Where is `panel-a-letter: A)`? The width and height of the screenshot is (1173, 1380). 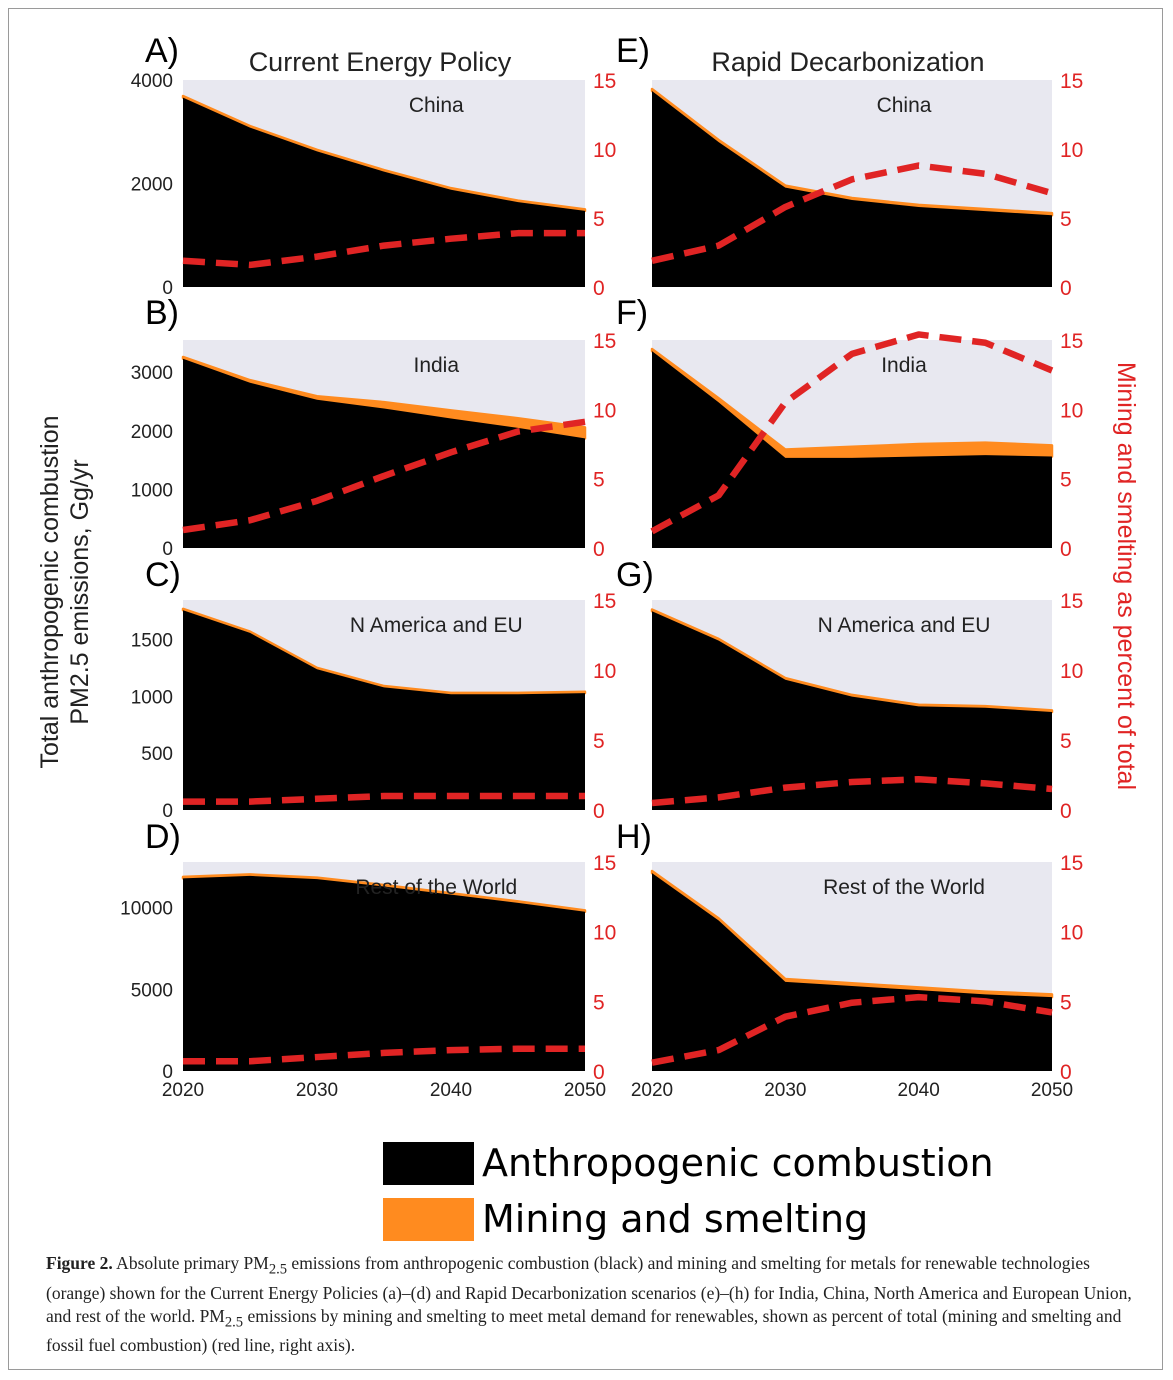 panel-a-letter: A) is located at coordinates (162, 51).